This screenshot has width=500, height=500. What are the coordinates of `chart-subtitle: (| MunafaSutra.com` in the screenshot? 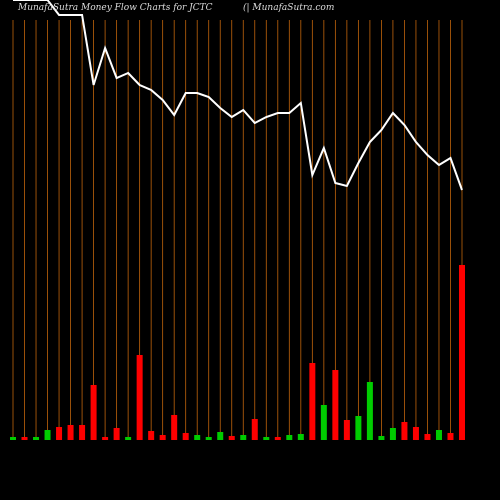 It's located at (288, 7).